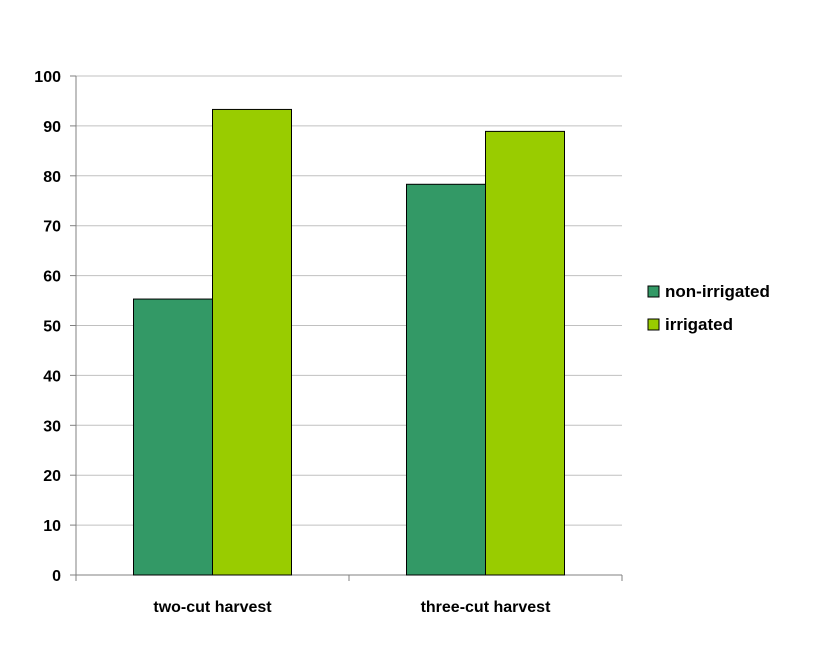 The width and height of the screenshot is (814, 654). What do you see at coordinates (699, 324) in the screenshot?
I see `legend-label: irrigated` at bounding box center [699, 324].